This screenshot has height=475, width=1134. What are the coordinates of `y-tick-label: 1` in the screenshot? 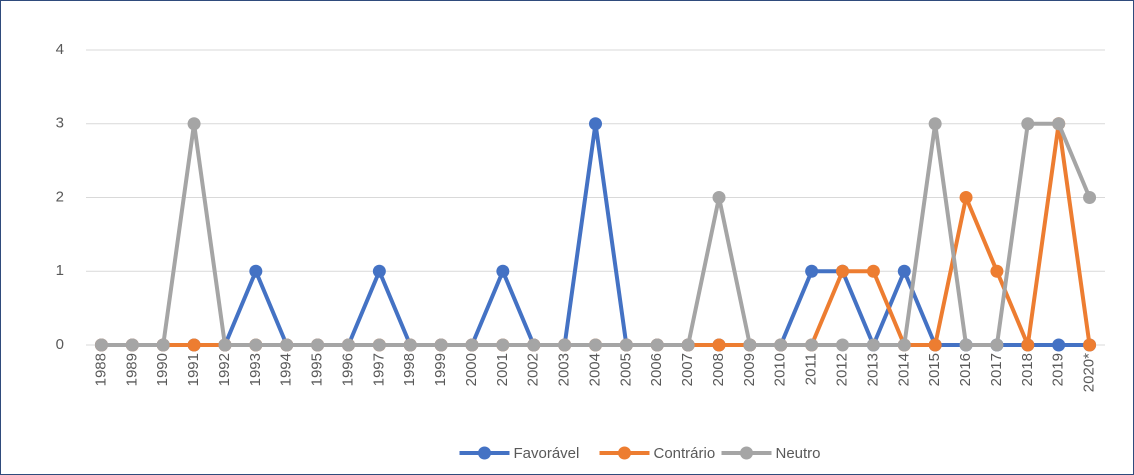 It's located at (60, 270).